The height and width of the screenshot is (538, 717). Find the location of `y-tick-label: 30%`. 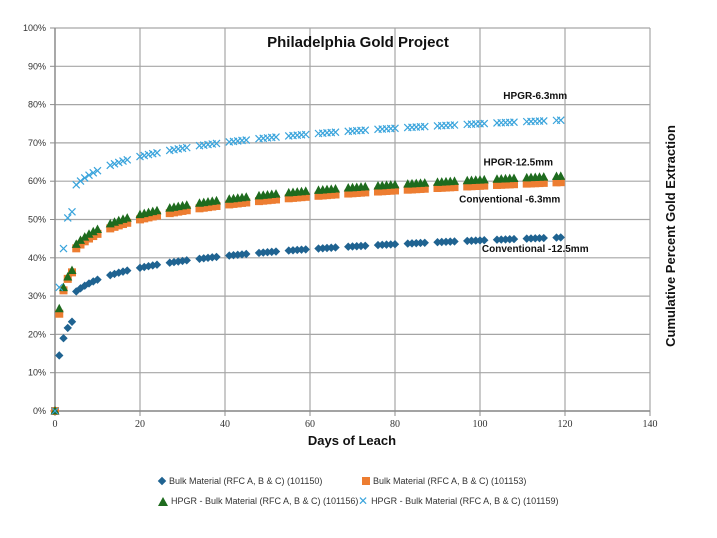

y-tick-label: 30% is located at coordinates (37, 296).